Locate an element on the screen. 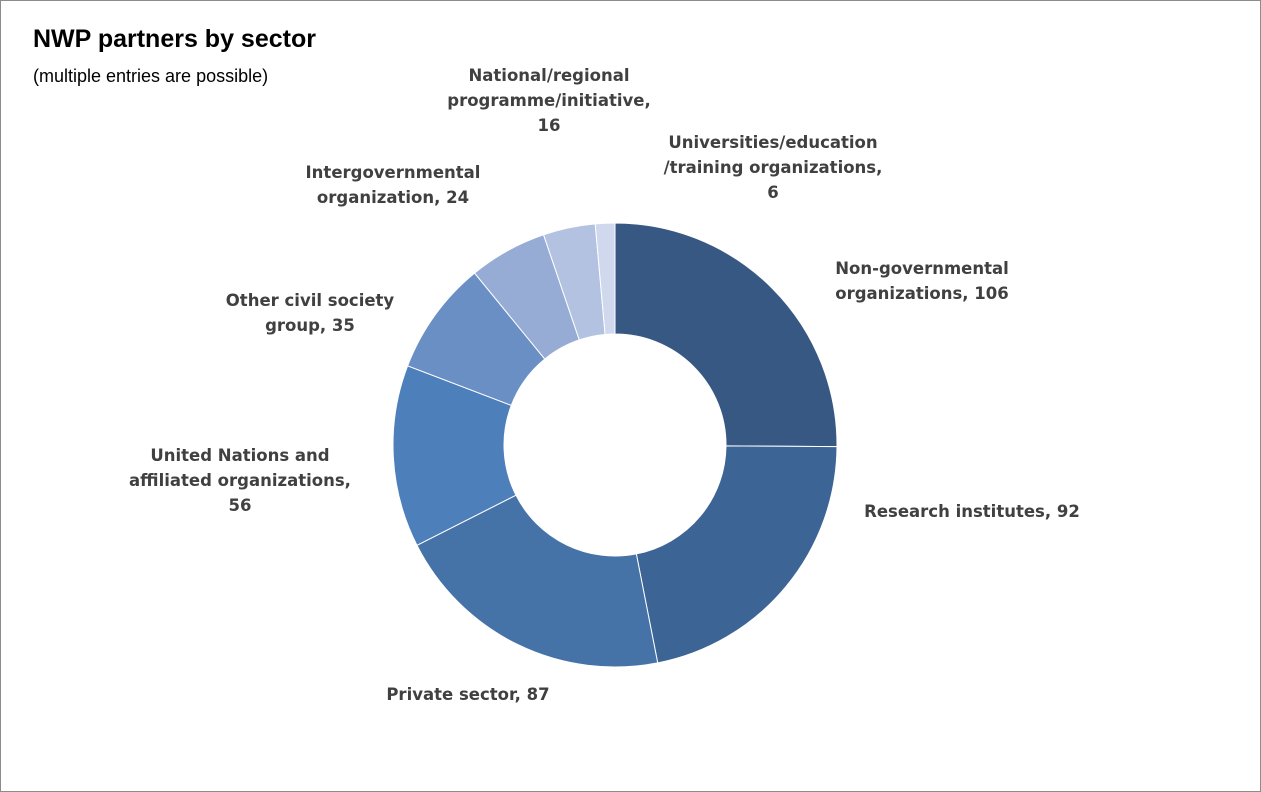  slice-label: Other civil society group, 35 is located at coordinates (310, 313).